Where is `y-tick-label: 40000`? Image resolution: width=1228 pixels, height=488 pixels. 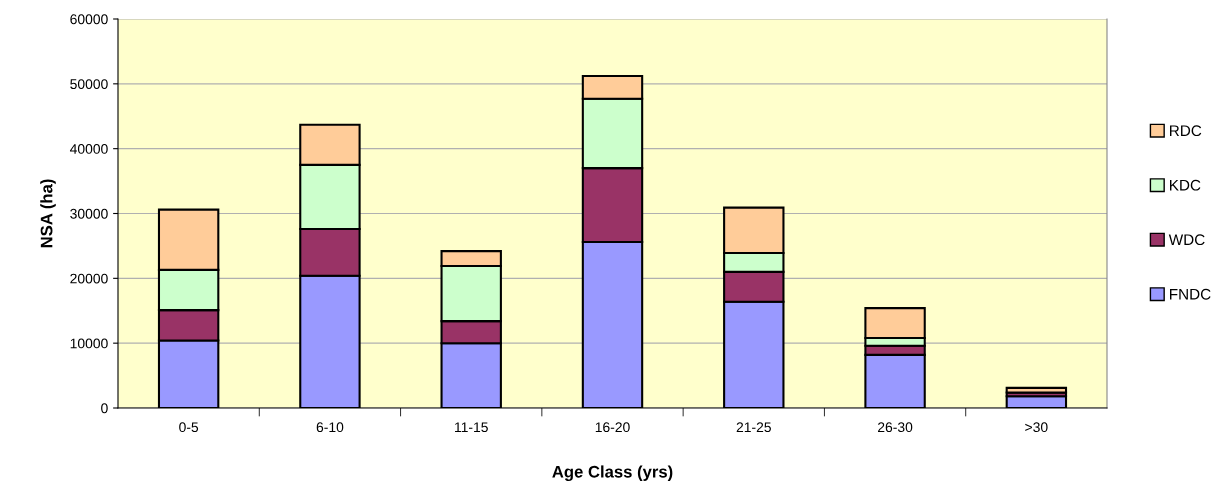 y-tick-label: 40000 is located at coordinates (88, 149).